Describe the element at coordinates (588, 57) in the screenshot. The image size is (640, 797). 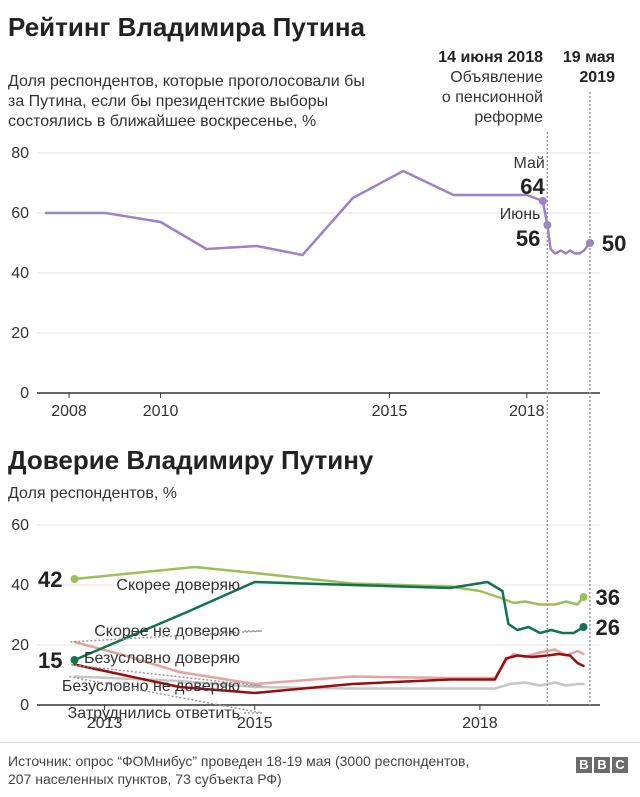
I see `event-survey-date-line: 19 мая` at that location.